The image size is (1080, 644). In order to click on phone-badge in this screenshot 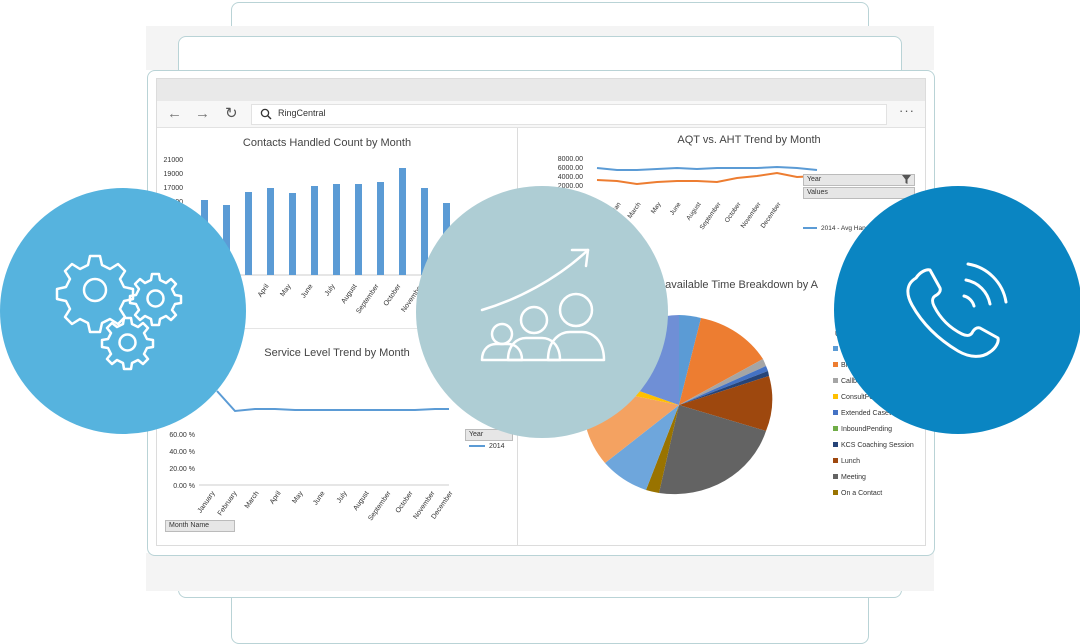, I will do `click(957, 310)`.